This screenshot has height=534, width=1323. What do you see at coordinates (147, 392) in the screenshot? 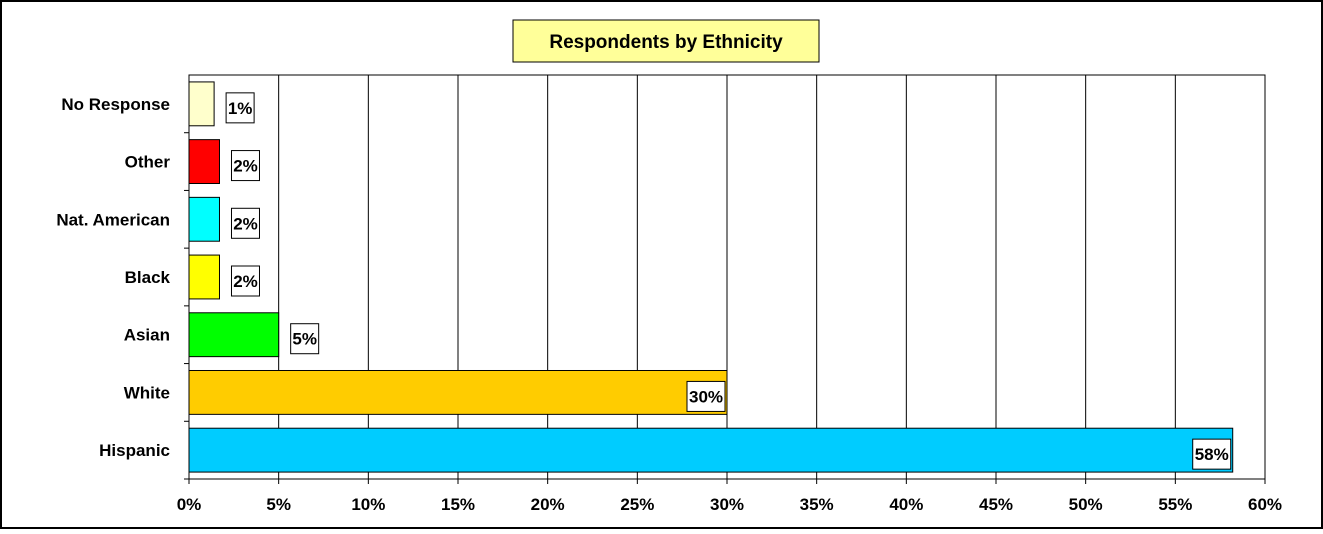
I see `y-tick-label-5: White` at bounding box center [147, 392].